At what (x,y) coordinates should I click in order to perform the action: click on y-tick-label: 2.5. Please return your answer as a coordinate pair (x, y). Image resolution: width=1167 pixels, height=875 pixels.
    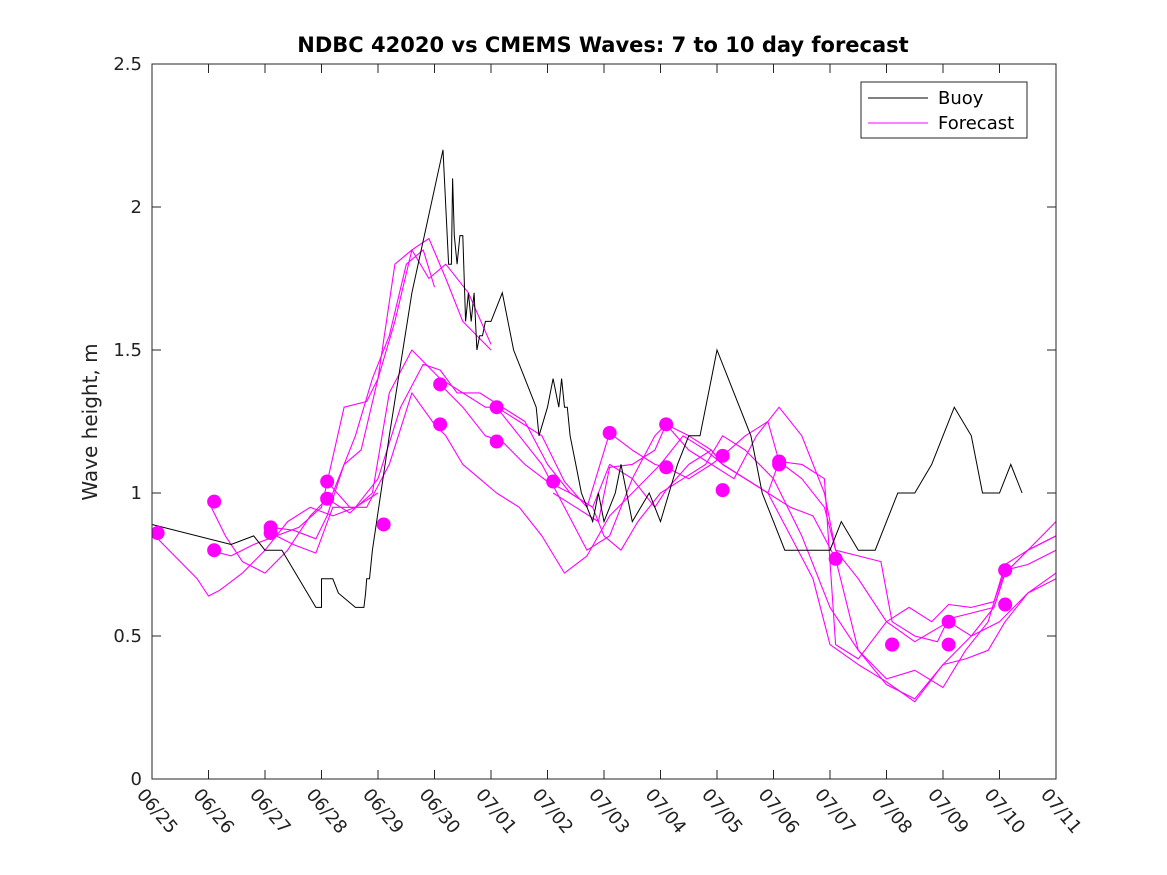
    Looking at the image, I should click on (127, 64).